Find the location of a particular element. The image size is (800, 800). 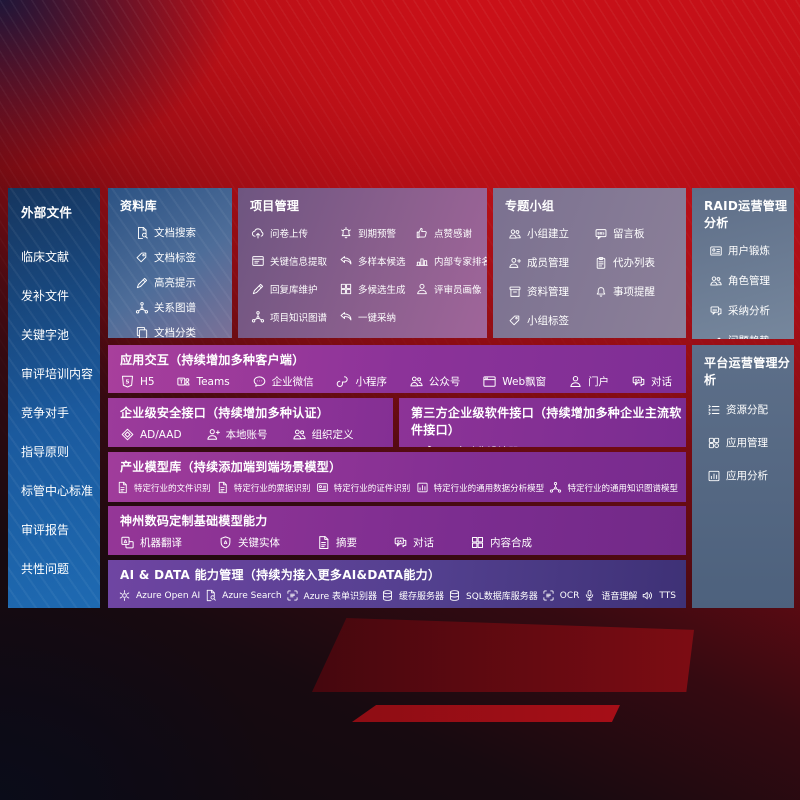

external-files-list: 临床文献 发补文件 关键字池 审评培训内容 竞争对手 指导原则 标管中心标准 审评报告 共性问题 is located at coordinates (54, 399).